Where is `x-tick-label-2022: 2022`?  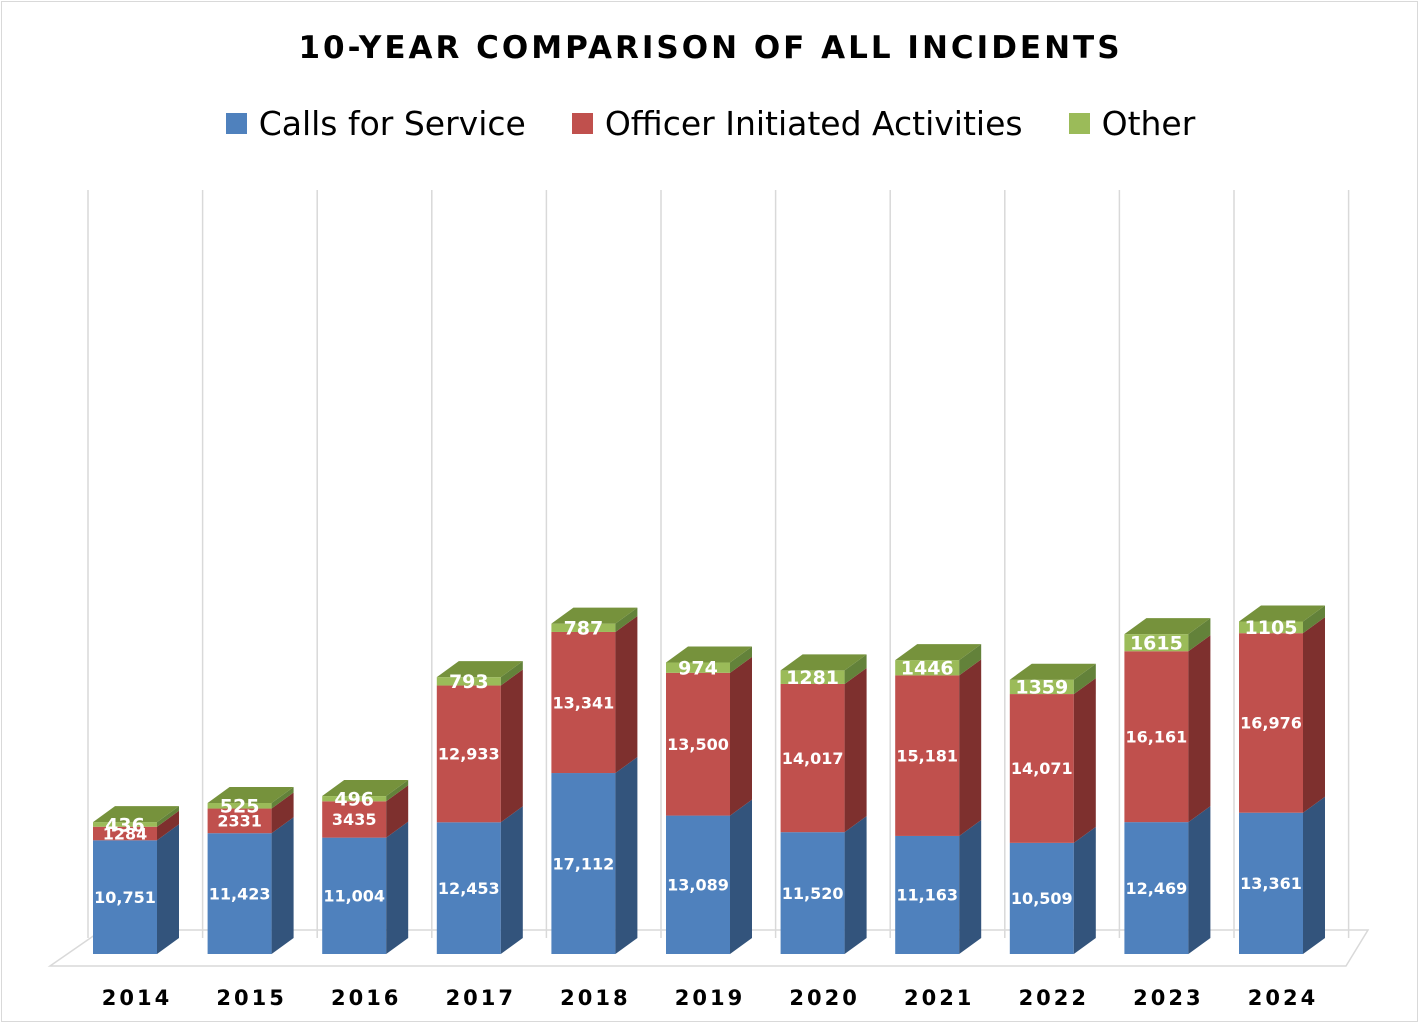
x-tick-label-2022: 2022 is located at coordinates (1054, 998).